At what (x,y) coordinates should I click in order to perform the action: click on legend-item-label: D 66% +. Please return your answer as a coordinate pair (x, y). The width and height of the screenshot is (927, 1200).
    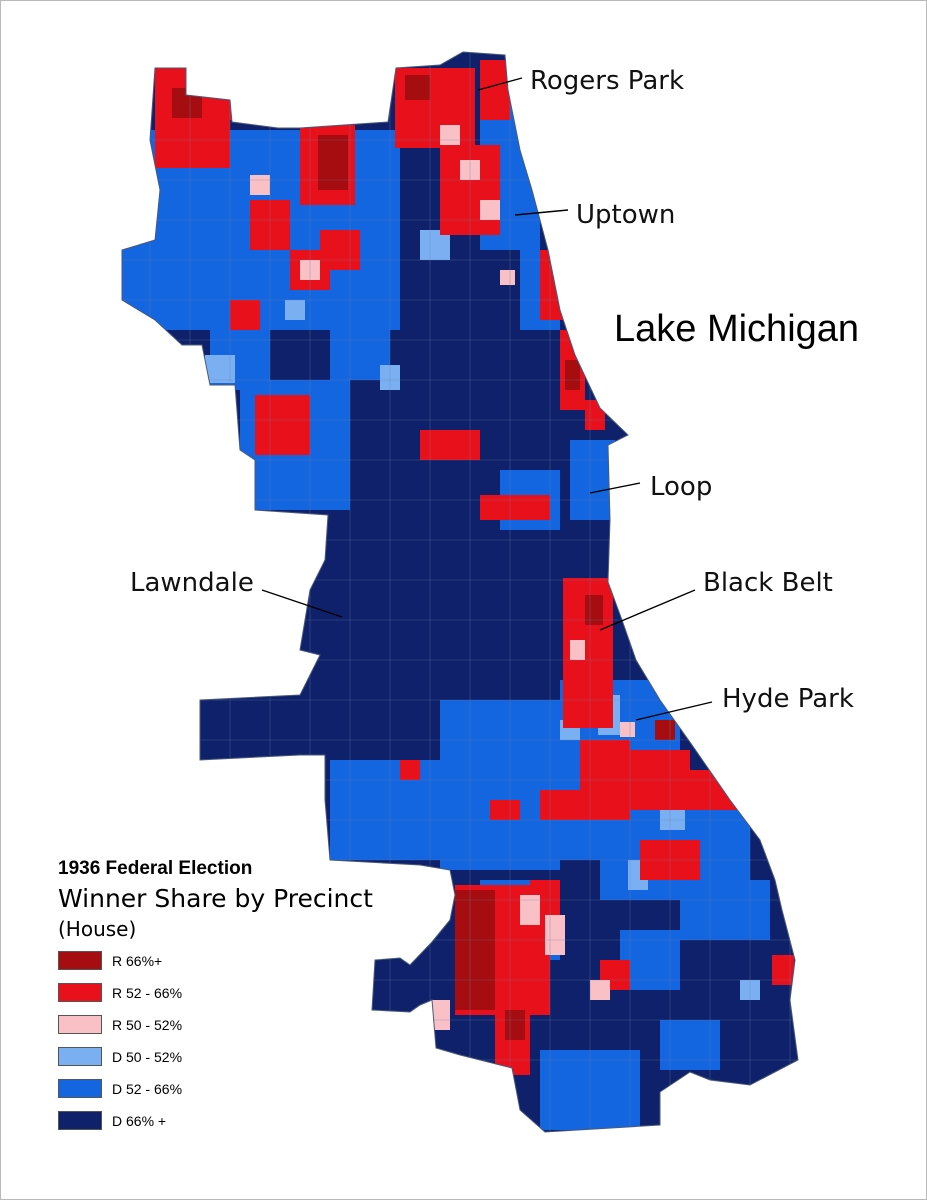
    Looking at the image, I should click on (139, 1120).